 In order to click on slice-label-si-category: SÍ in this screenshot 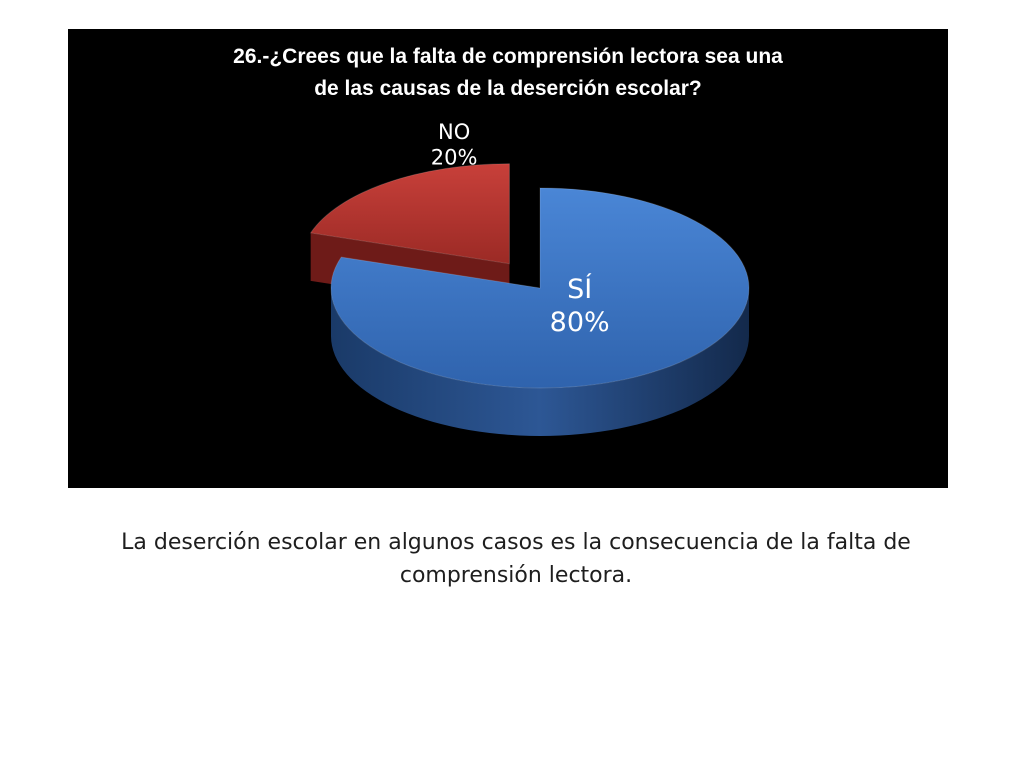, I will do `click(579, 289)`.